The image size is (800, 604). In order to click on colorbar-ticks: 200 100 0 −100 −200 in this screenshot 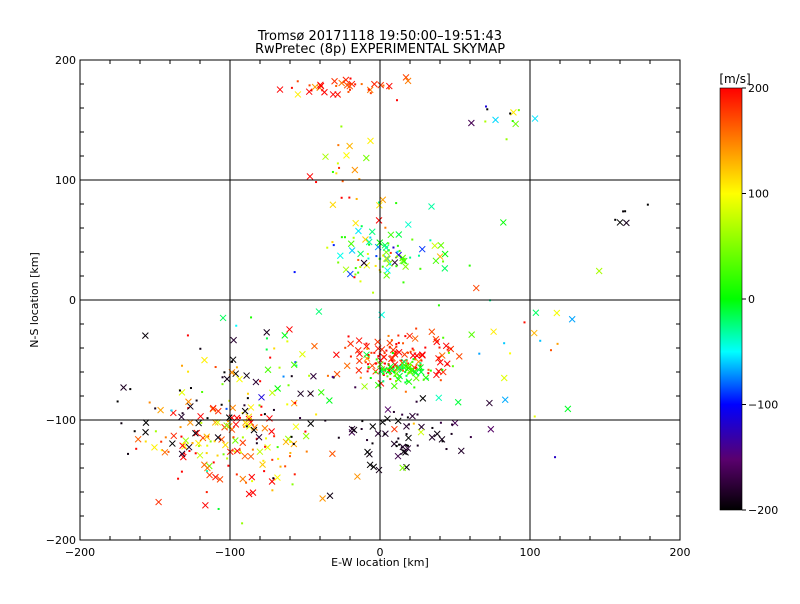, I will do `click(760, 299)`.